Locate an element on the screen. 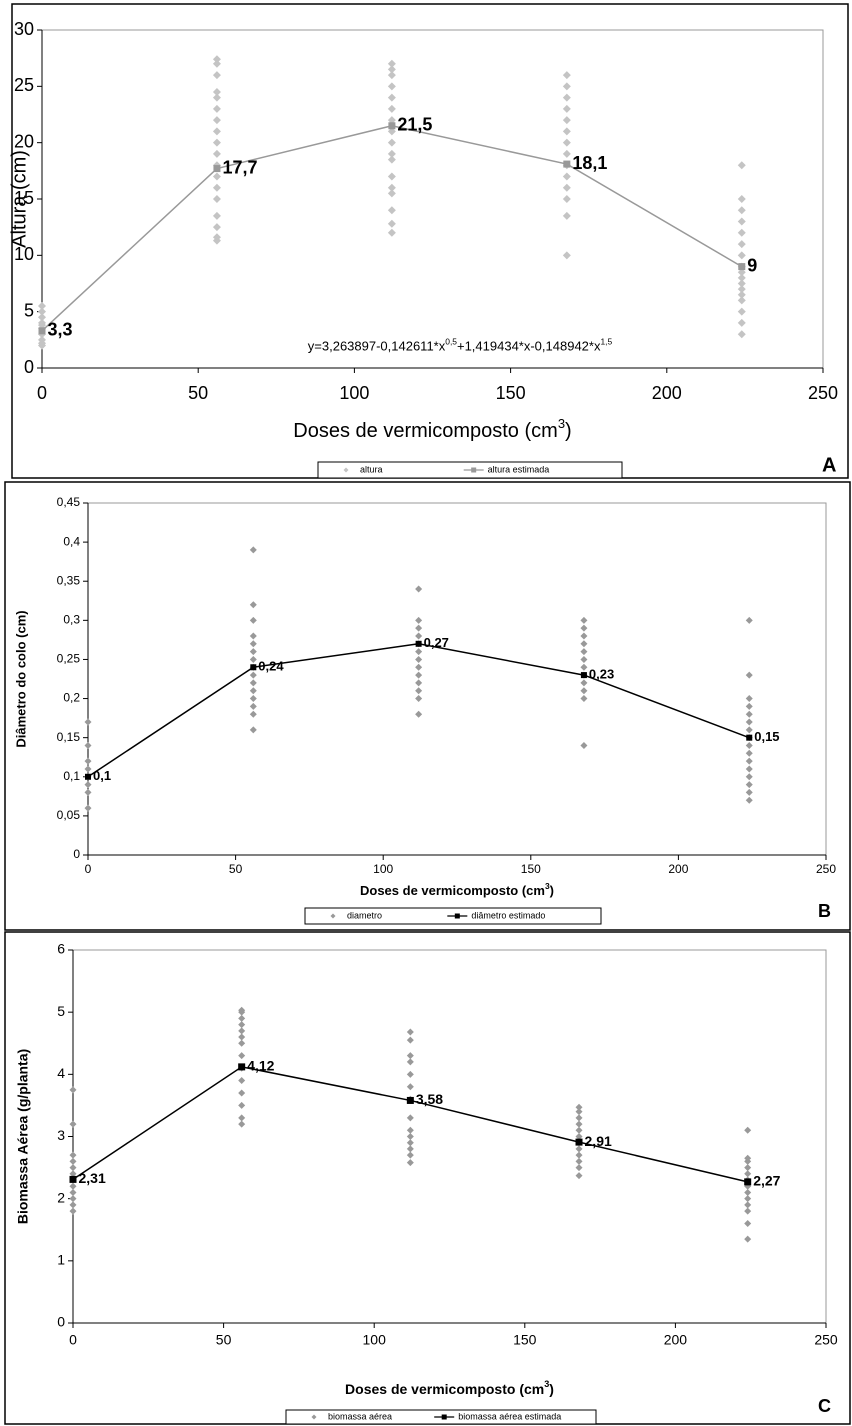 The image size is (852, 1426). y-tick-label: 15 is located at coordinates (24, 198).